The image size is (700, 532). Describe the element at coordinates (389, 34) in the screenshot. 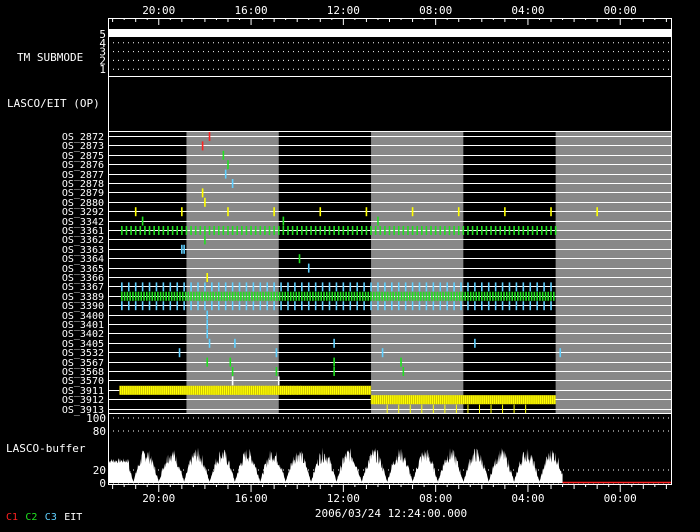

I see `tm-submode-bar` at that location.